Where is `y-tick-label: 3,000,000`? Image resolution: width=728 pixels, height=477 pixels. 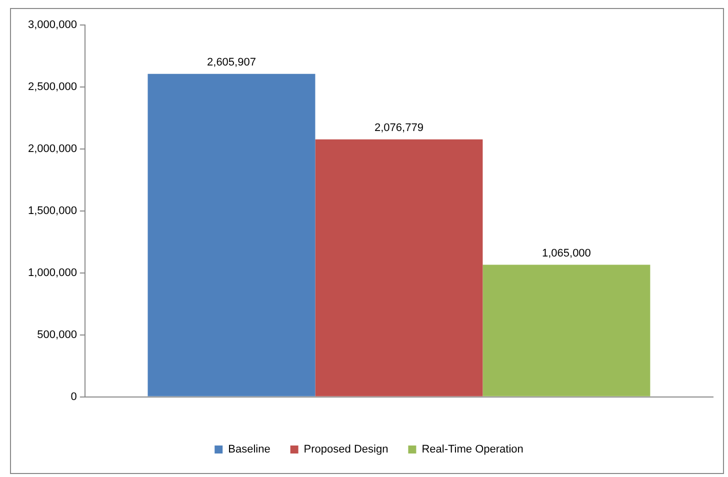
y-tick-label: 3,000,000 is located at coordinates (52, 25).